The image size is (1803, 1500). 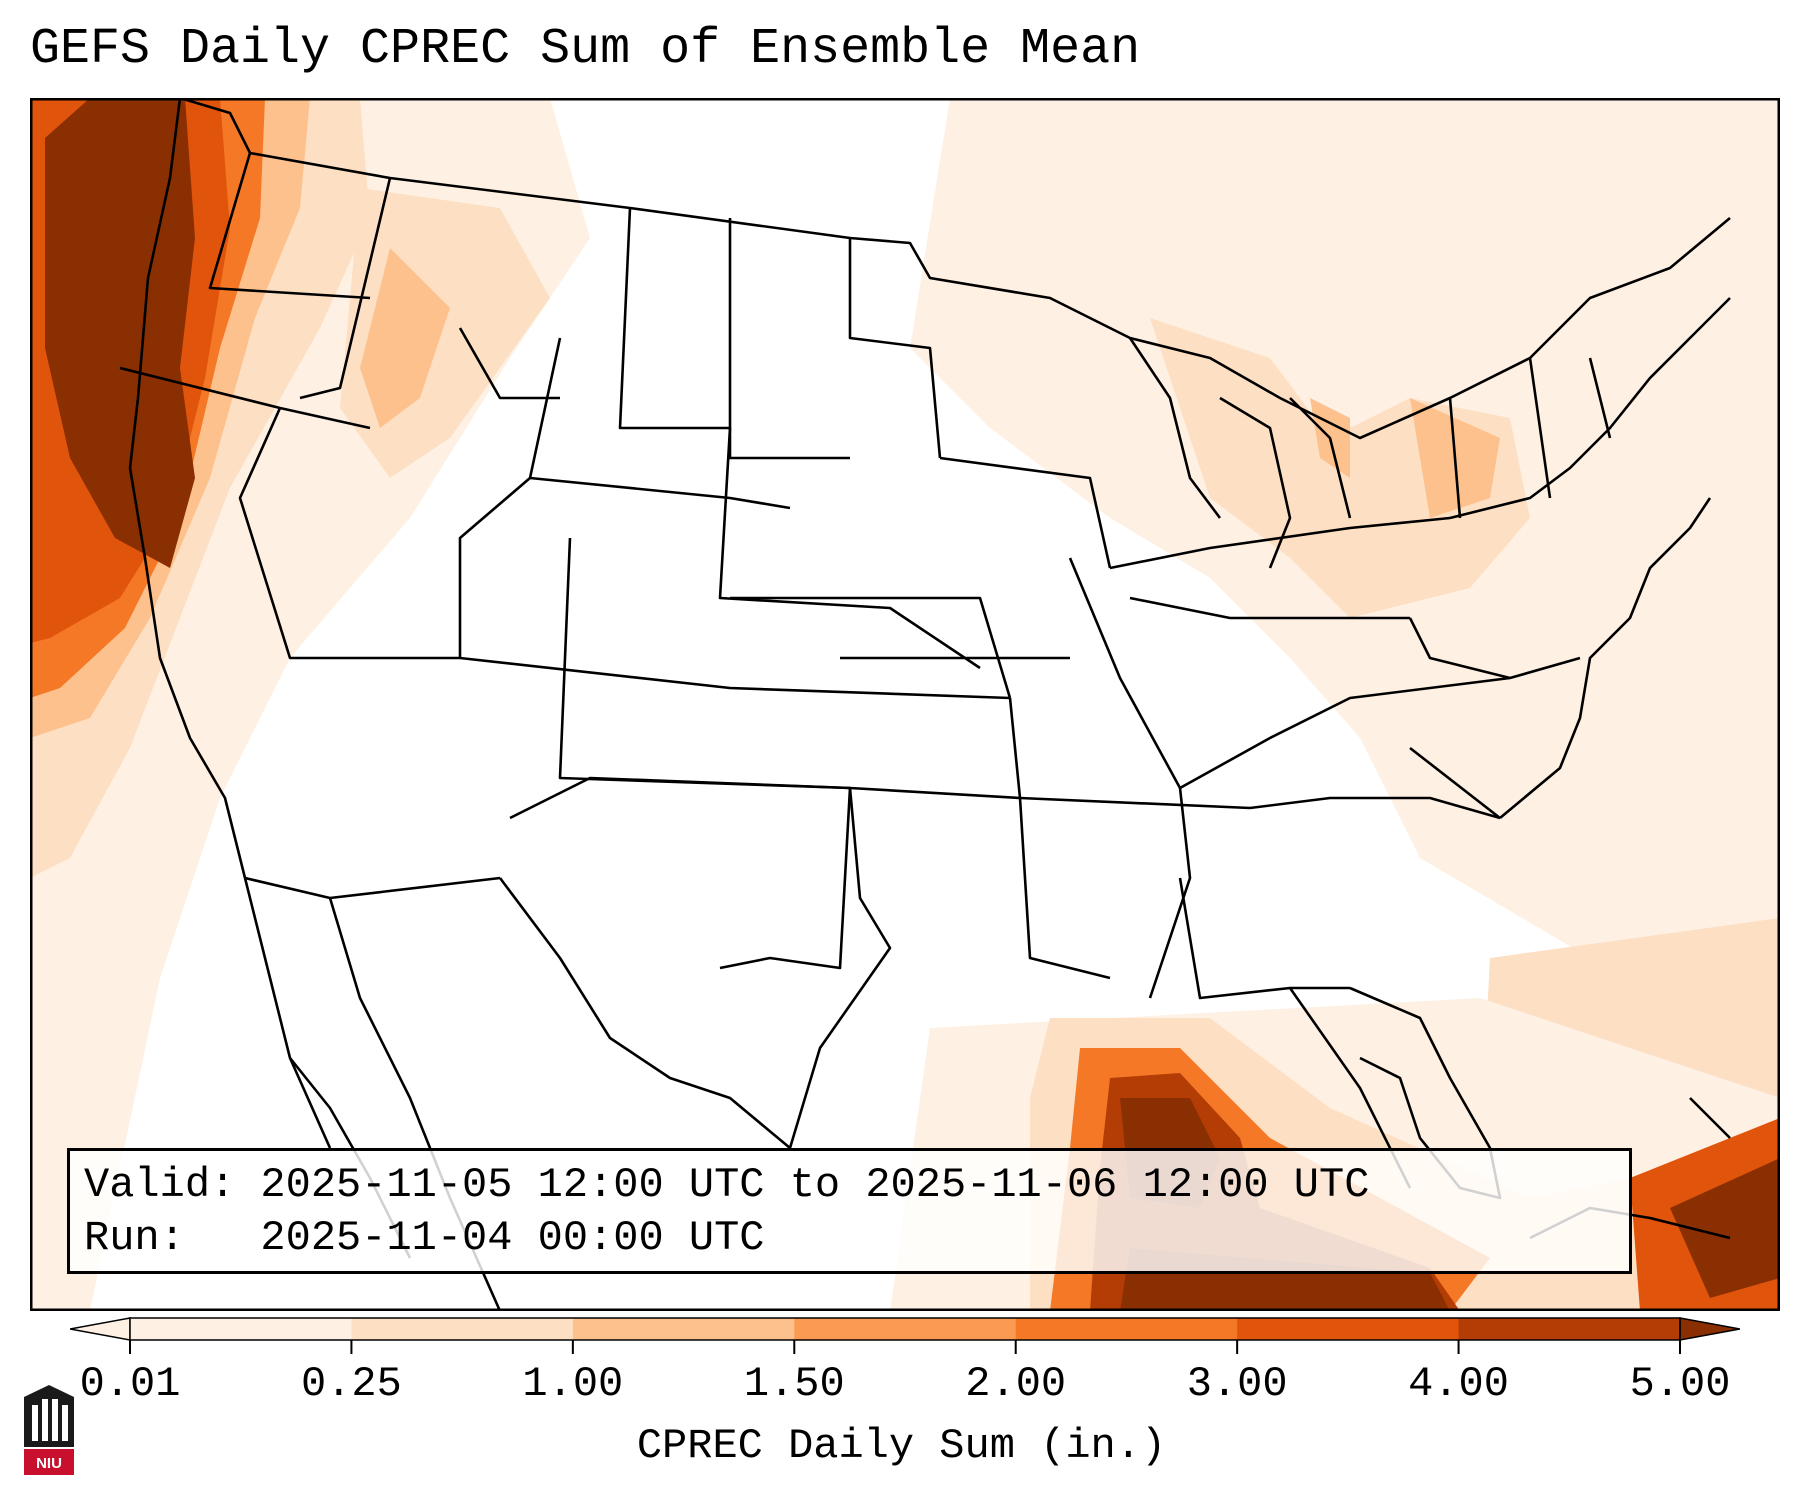 I want to click on caribbean-extreme-precip-area, so click(x=1725, y=1228).